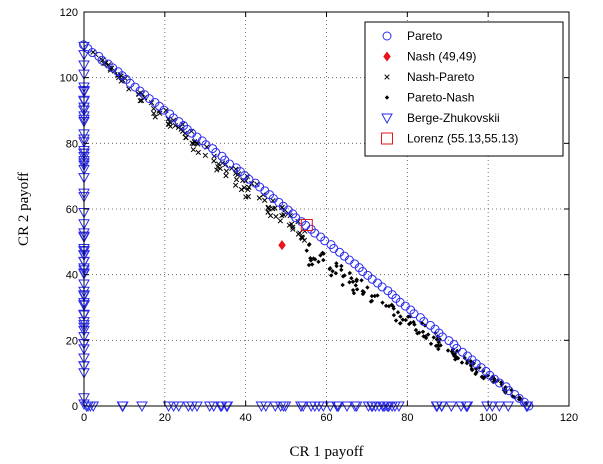 This screenshot has height=464, width=603. What do you see at coordinates (69, 13) in the screenshot?
I see `y-tick-label: 120` at bounding box center [69, 13].